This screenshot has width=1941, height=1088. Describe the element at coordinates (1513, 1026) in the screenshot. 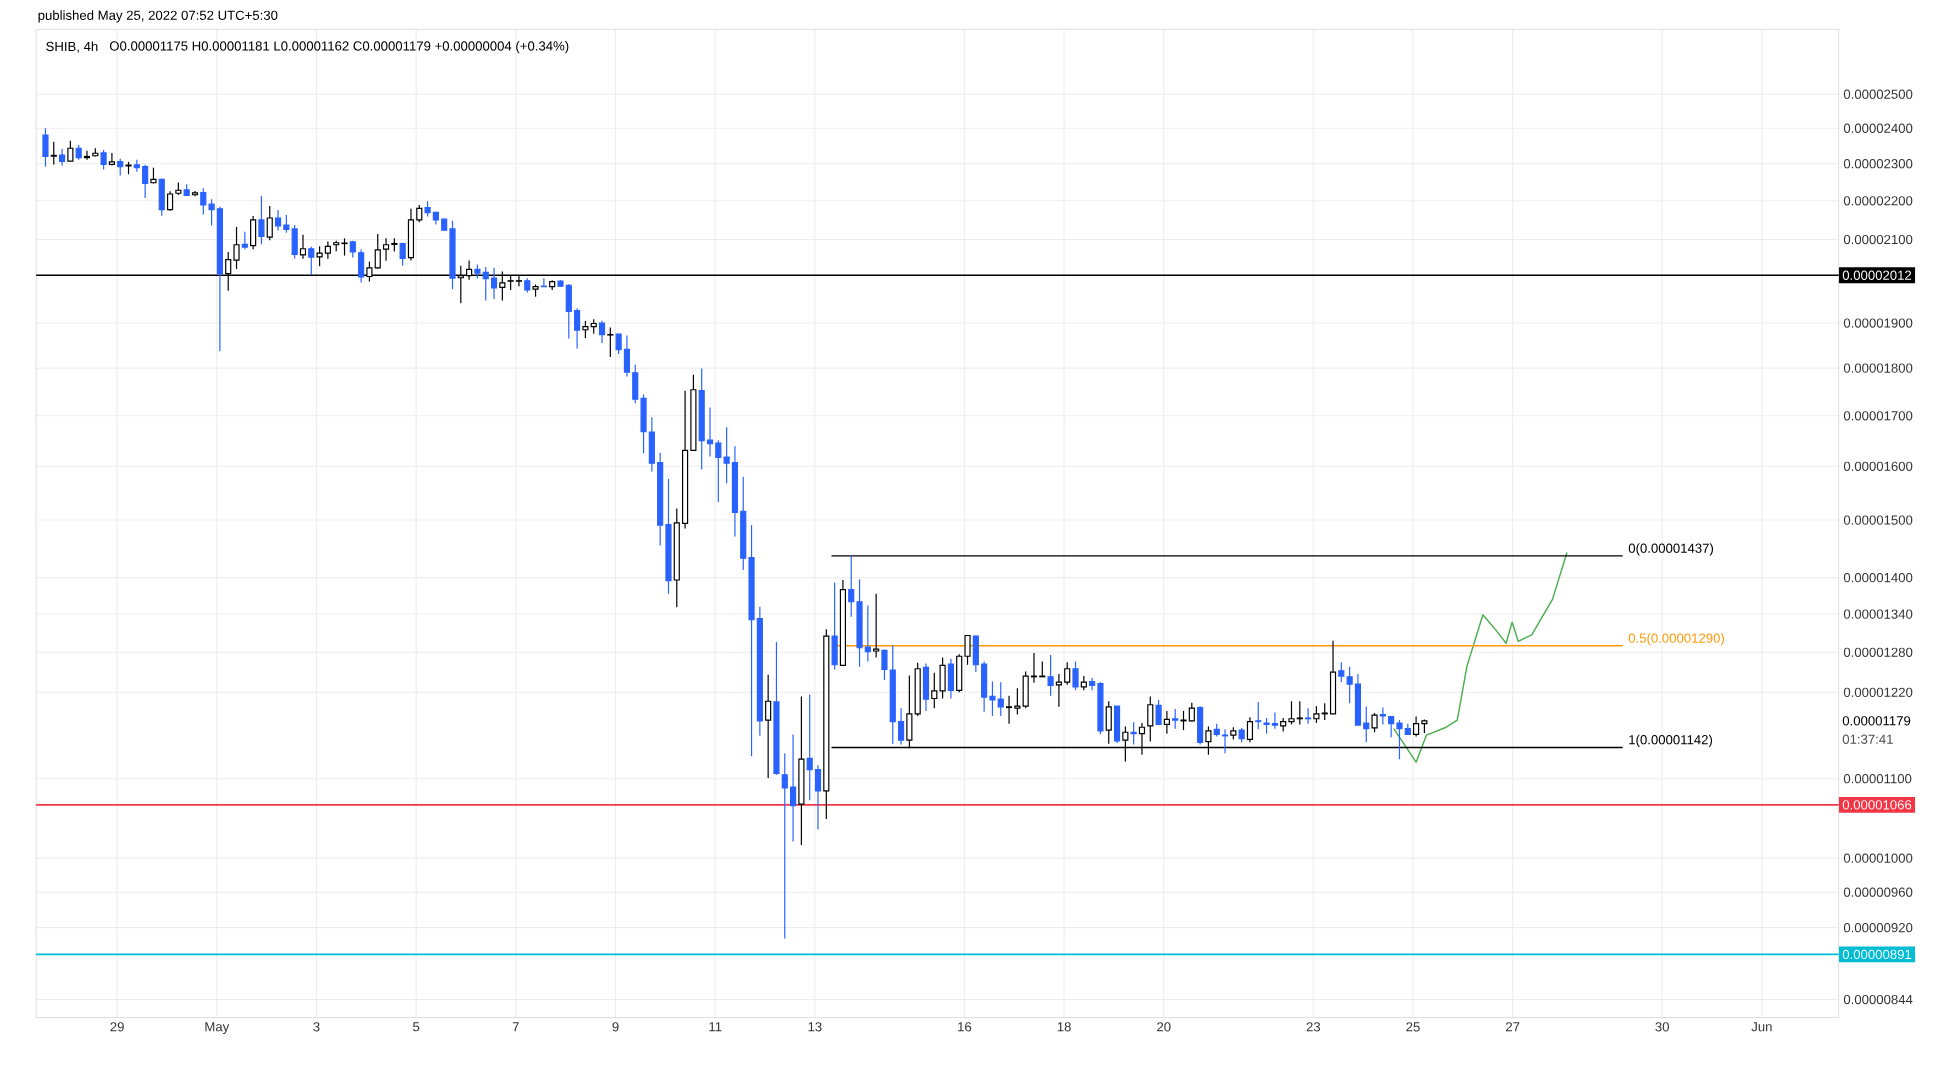

I see `x-tick-label: 27` at that location.